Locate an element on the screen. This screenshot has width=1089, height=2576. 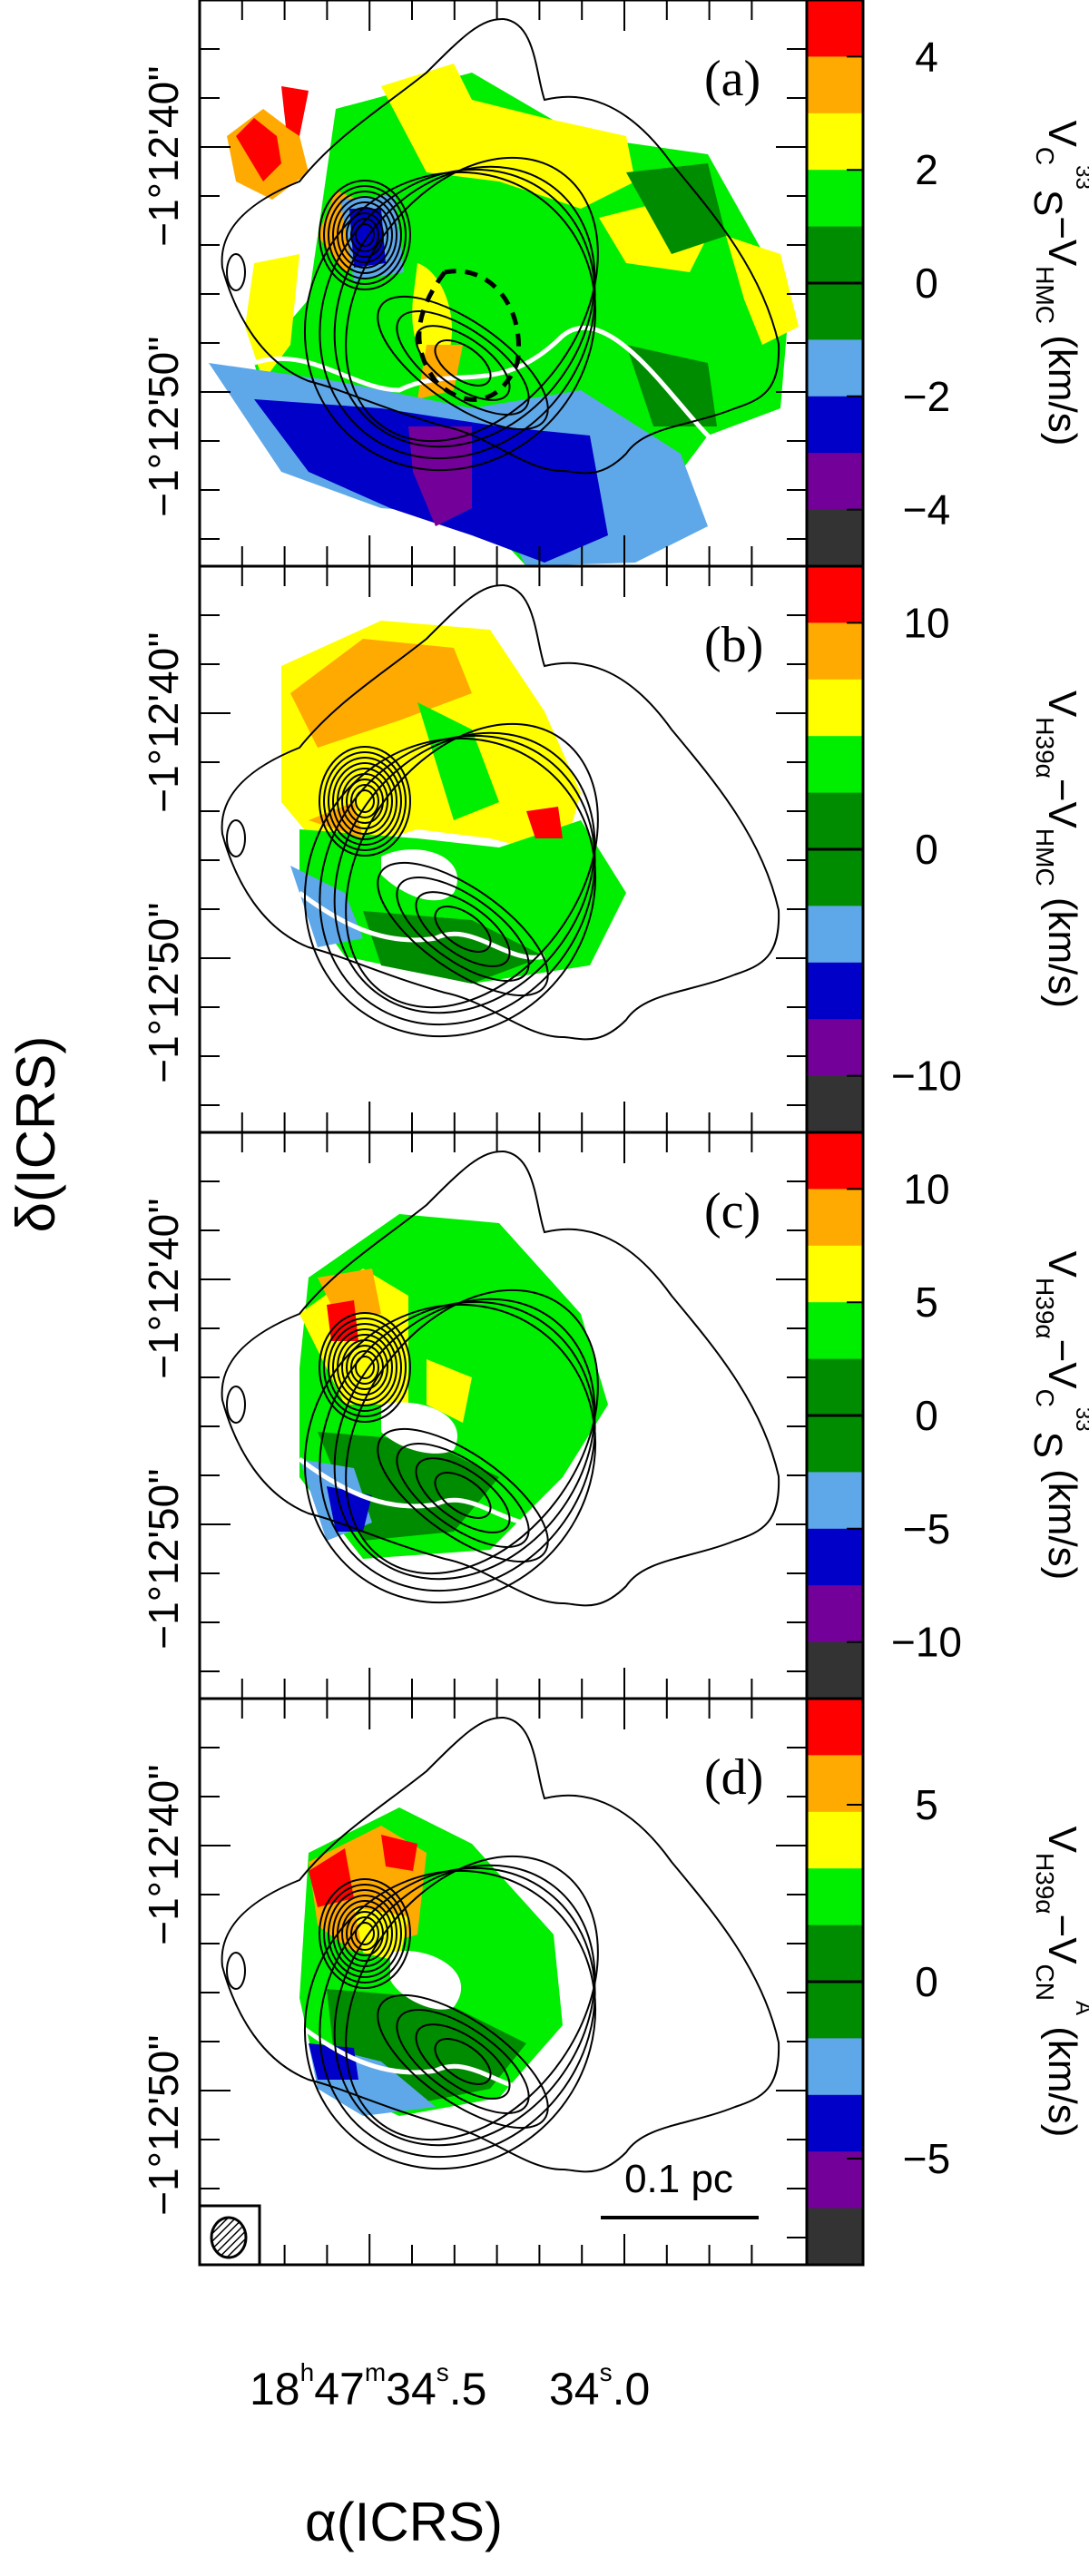
dashed-region-outline is located at coordinates (469, 335).